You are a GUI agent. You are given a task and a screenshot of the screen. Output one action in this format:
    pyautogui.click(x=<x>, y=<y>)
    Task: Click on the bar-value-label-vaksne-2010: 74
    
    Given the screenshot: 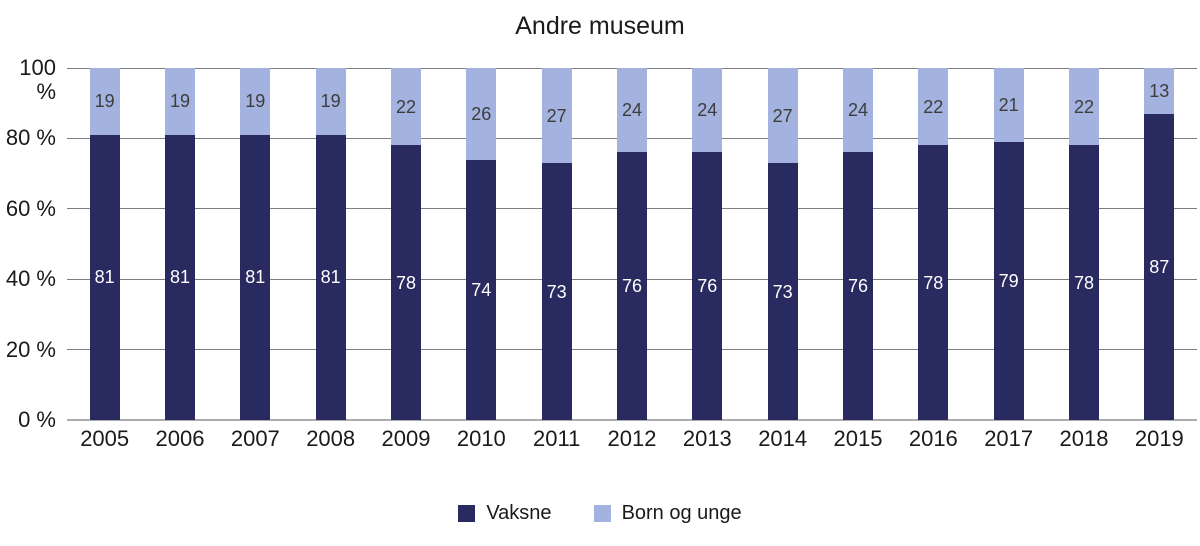 What is the action you would take?
    pyautogui.click(x=481, y=289)
    